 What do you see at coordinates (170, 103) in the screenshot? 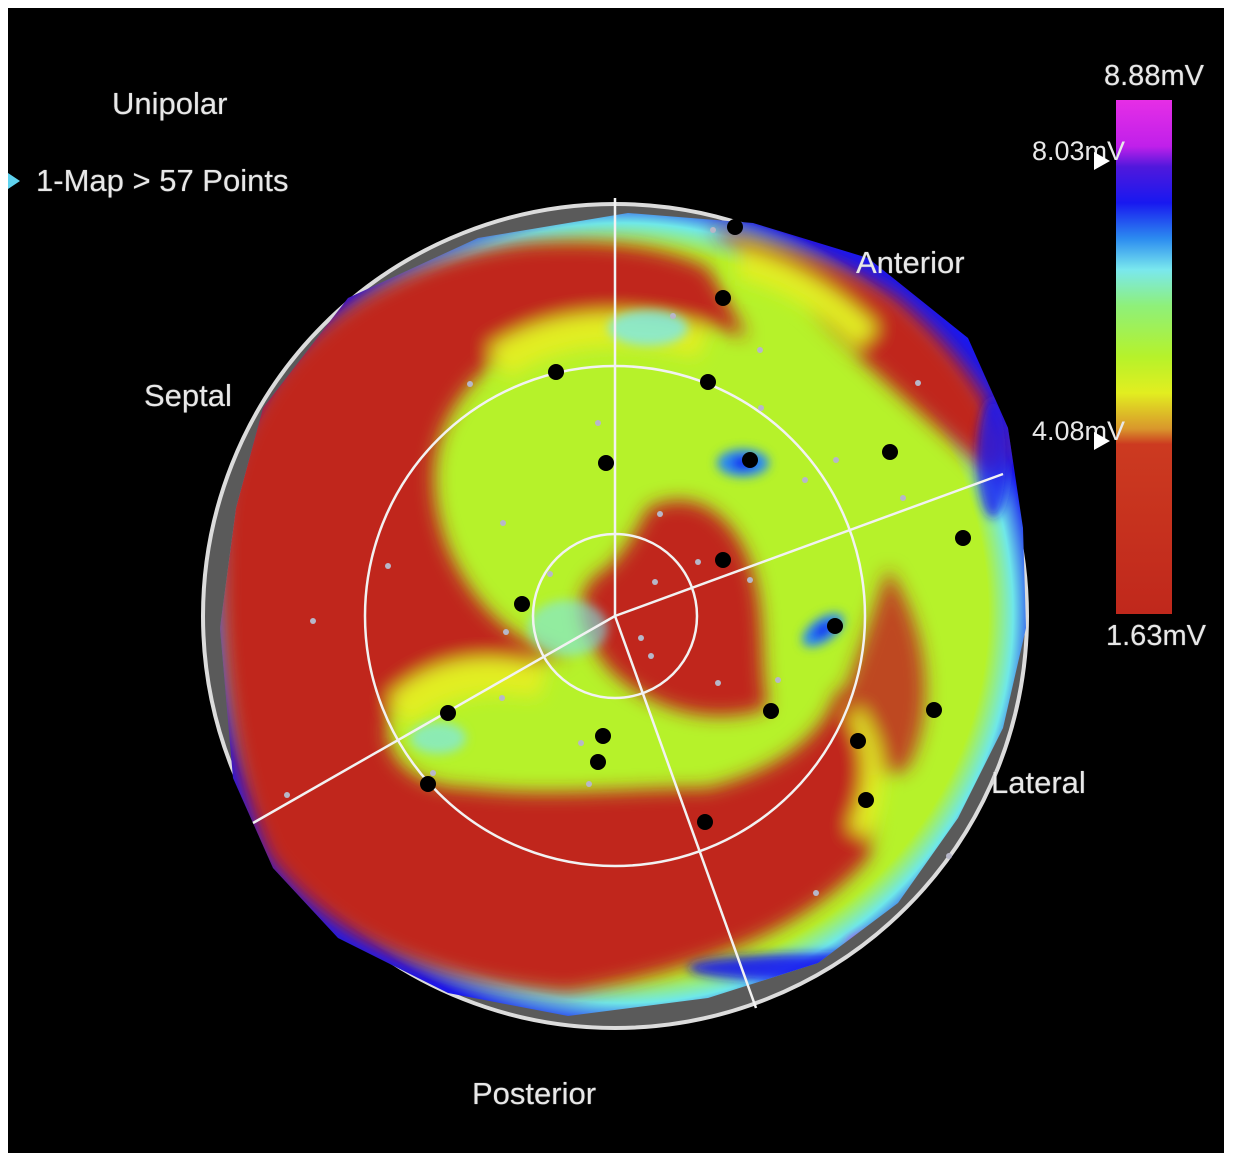
I see `map-type-title: Unipolar` at bounding box center [170, 103].